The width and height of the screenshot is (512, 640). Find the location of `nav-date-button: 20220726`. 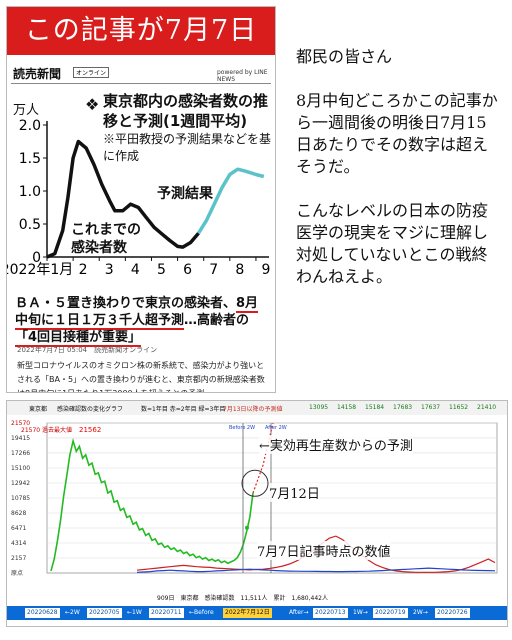

nav-date-button: 20220726 is located at coordinates (452, 613).